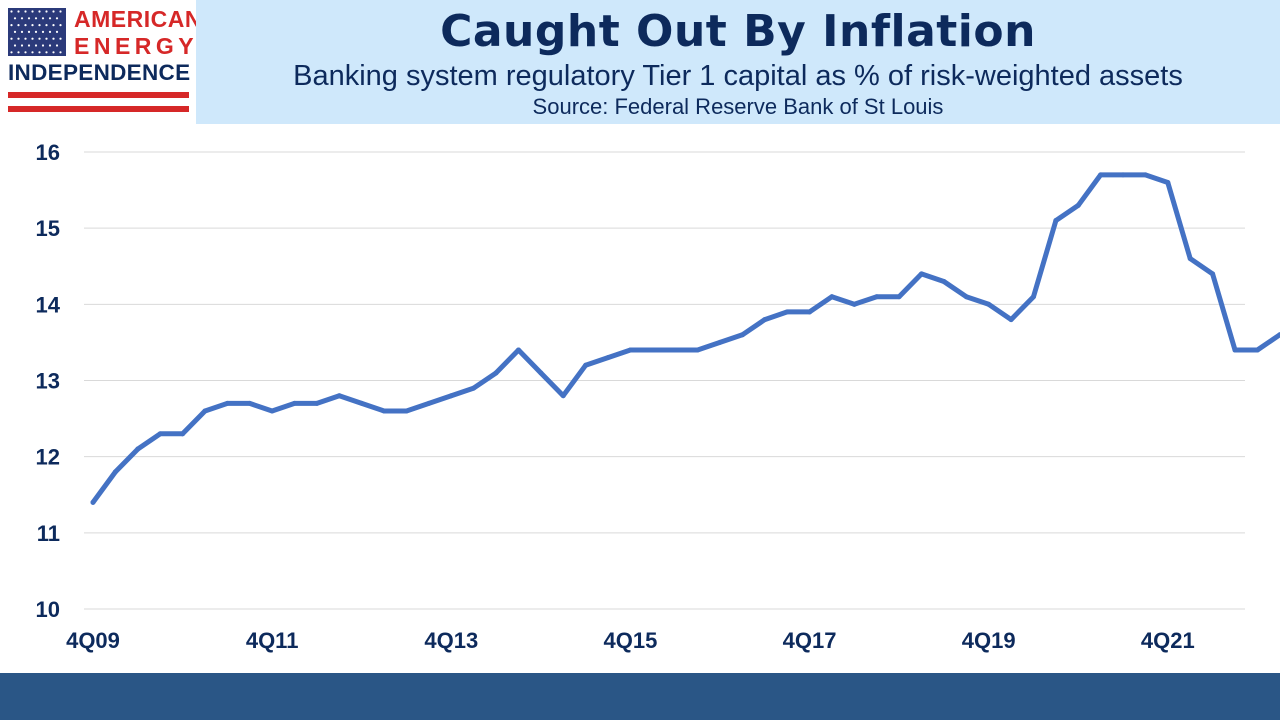 This screenshot has width=1280, height=720. I want to click on y-tick-label: 14, so click(48, 304).